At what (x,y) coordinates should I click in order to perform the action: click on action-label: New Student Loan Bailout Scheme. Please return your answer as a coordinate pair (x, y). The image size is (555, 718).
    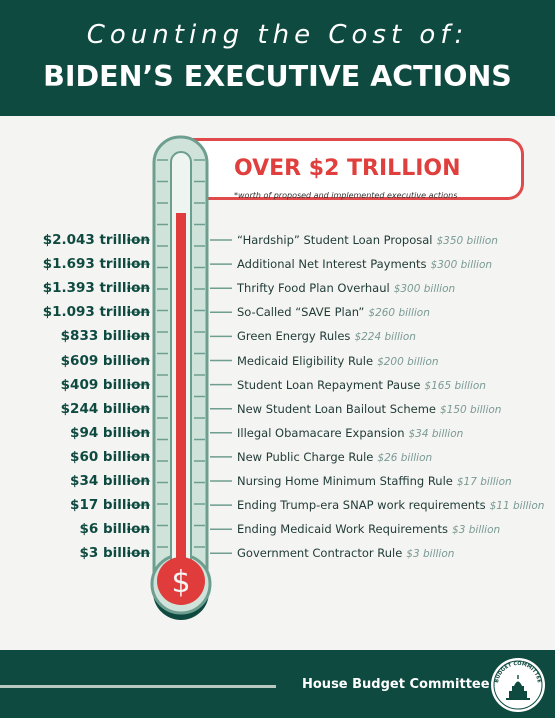
    Looking at the image, I should click on (336, 408).